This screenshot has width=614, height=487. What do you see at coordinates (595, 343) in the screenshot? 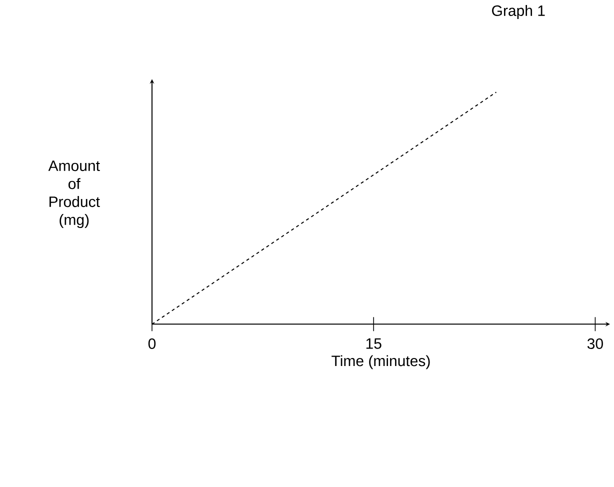
I see `x-tick-label: 30` at bounding box center [595, 343].